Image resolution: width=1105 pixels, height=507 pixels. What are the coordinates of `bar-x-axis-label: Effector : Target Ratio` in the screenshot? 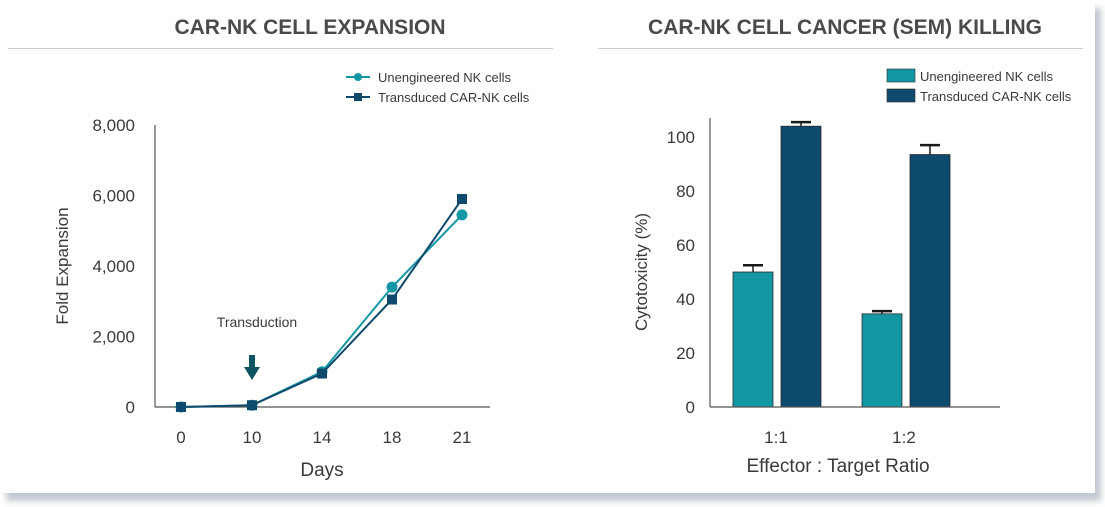 It's located at (837, 466).